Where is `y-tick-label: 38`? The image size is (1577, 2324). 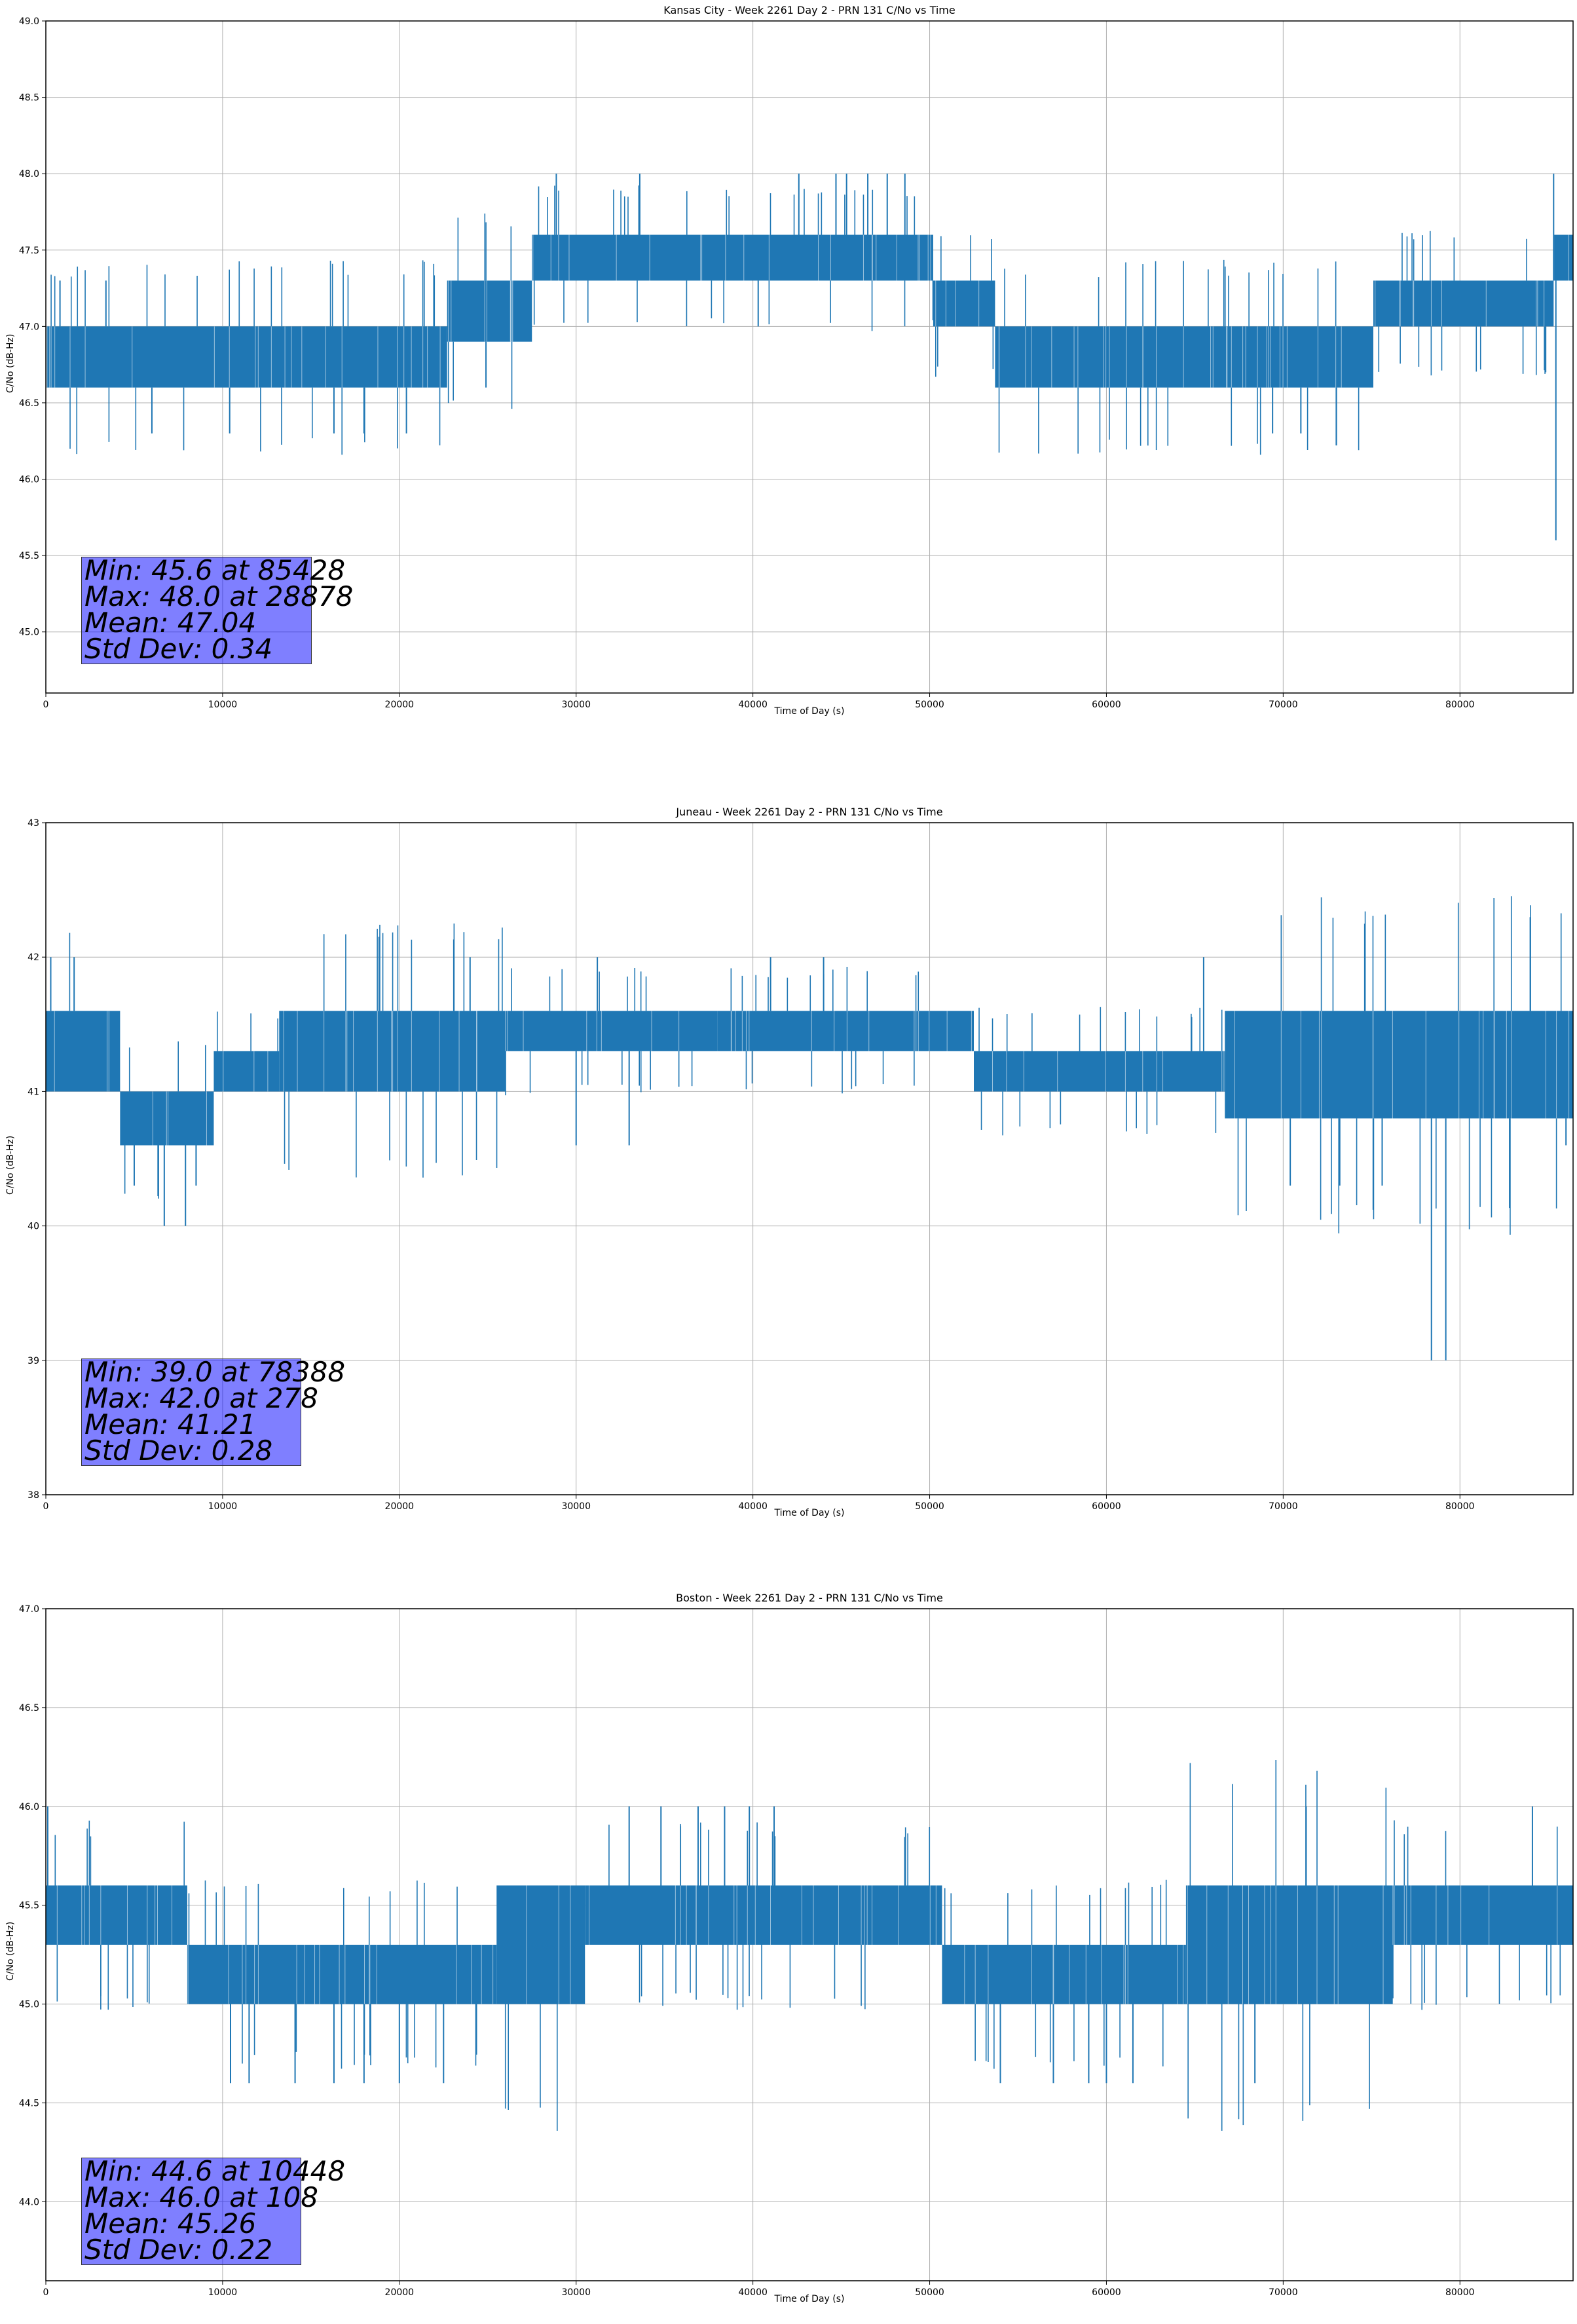 y-tick-label: 38 is located at coordinates (33, 1495).